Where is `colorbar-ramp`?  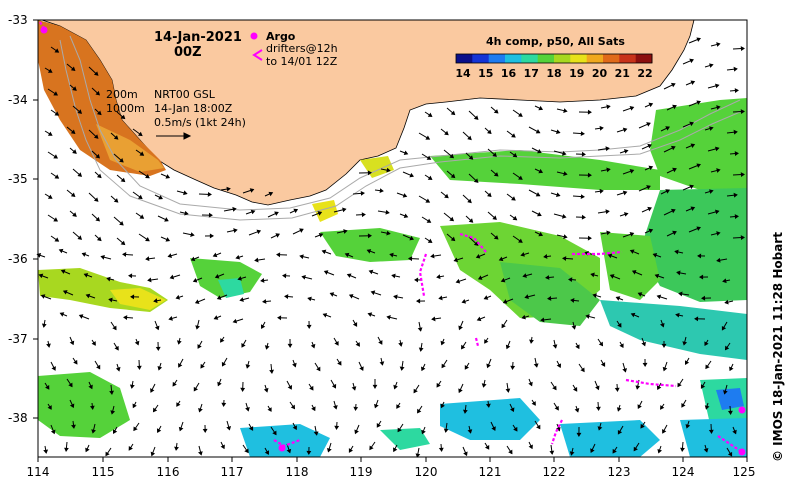 colorbar-ramp is located at coordinates (554, 58).